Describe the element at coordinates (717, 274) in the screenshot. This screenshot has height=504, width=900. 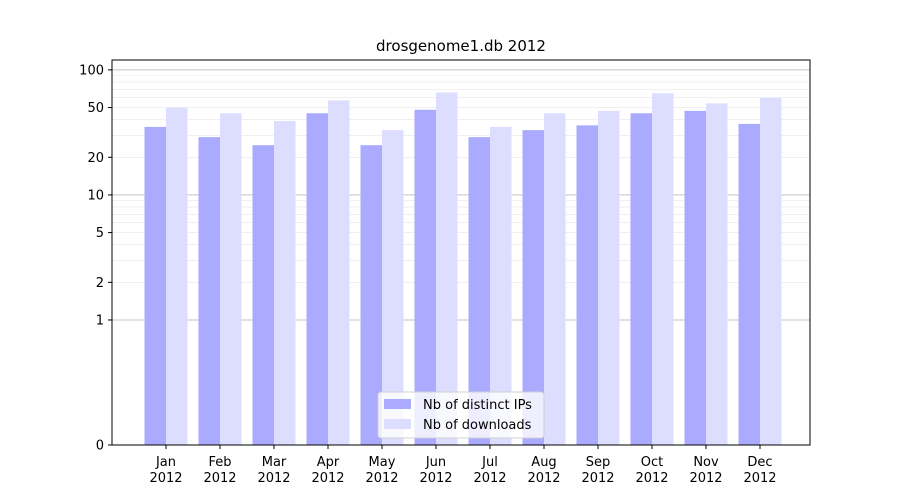
I see `bar-downloads-nov` at that location.